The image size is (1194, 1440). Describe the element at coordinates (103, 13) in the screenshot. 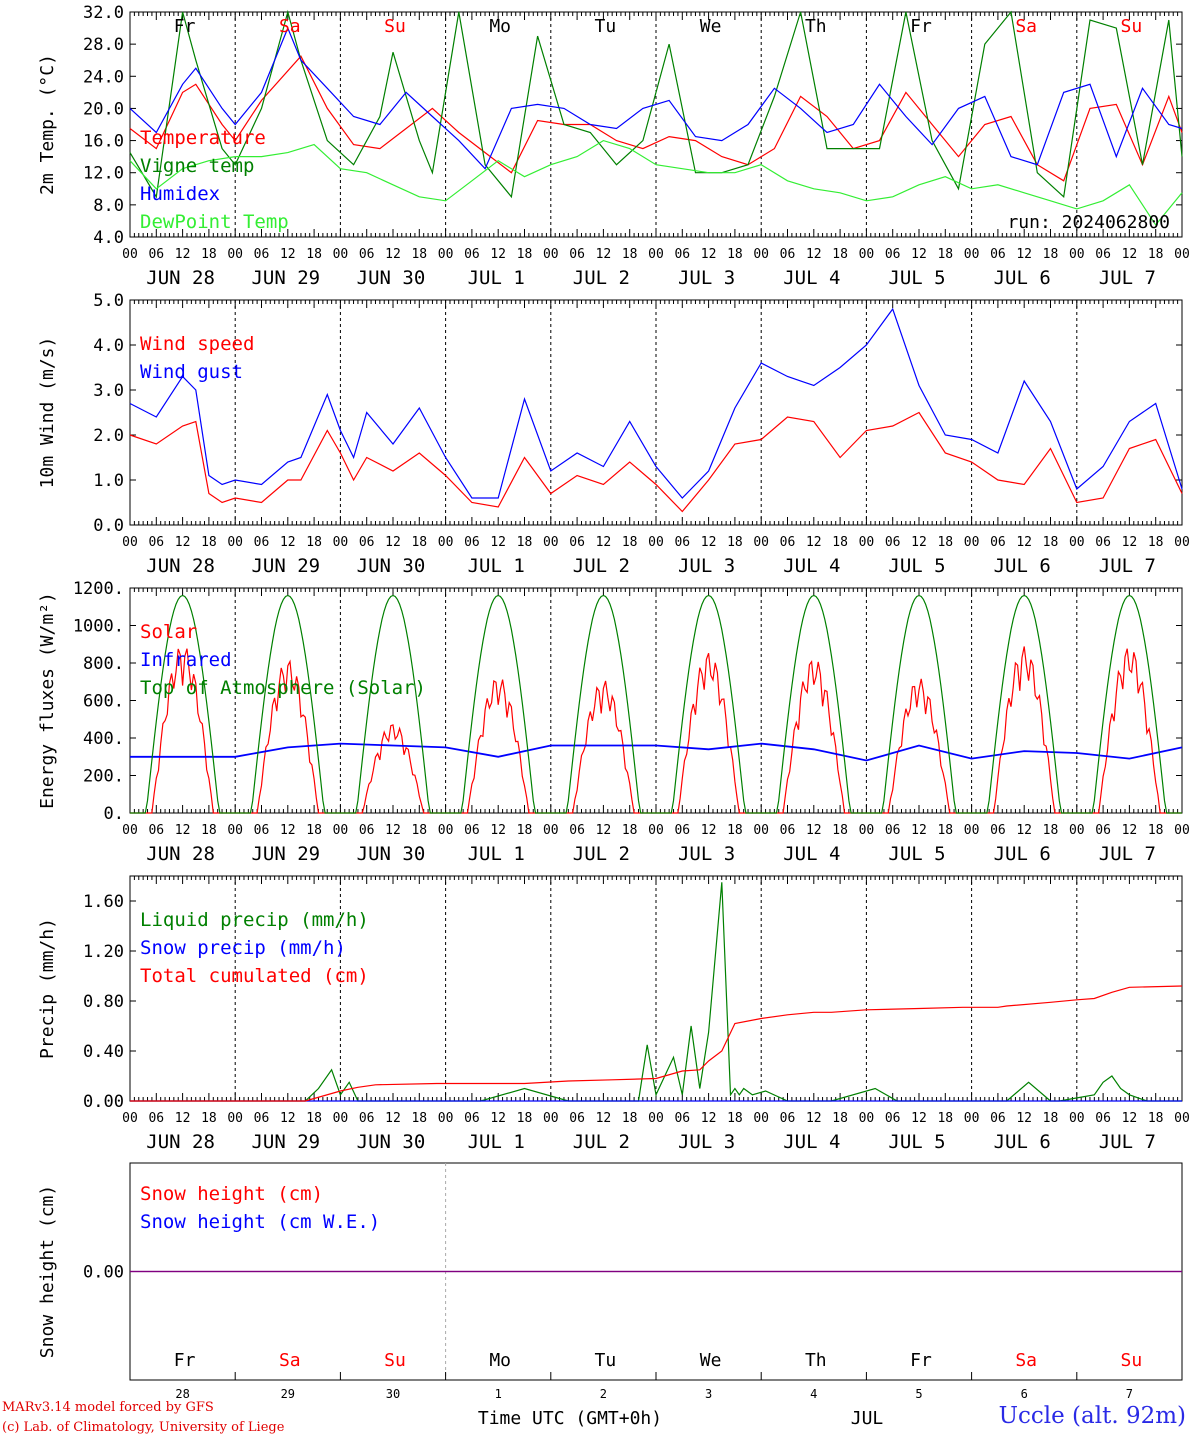

I see `panel-1-y-tick-label: 32.0` at that location.